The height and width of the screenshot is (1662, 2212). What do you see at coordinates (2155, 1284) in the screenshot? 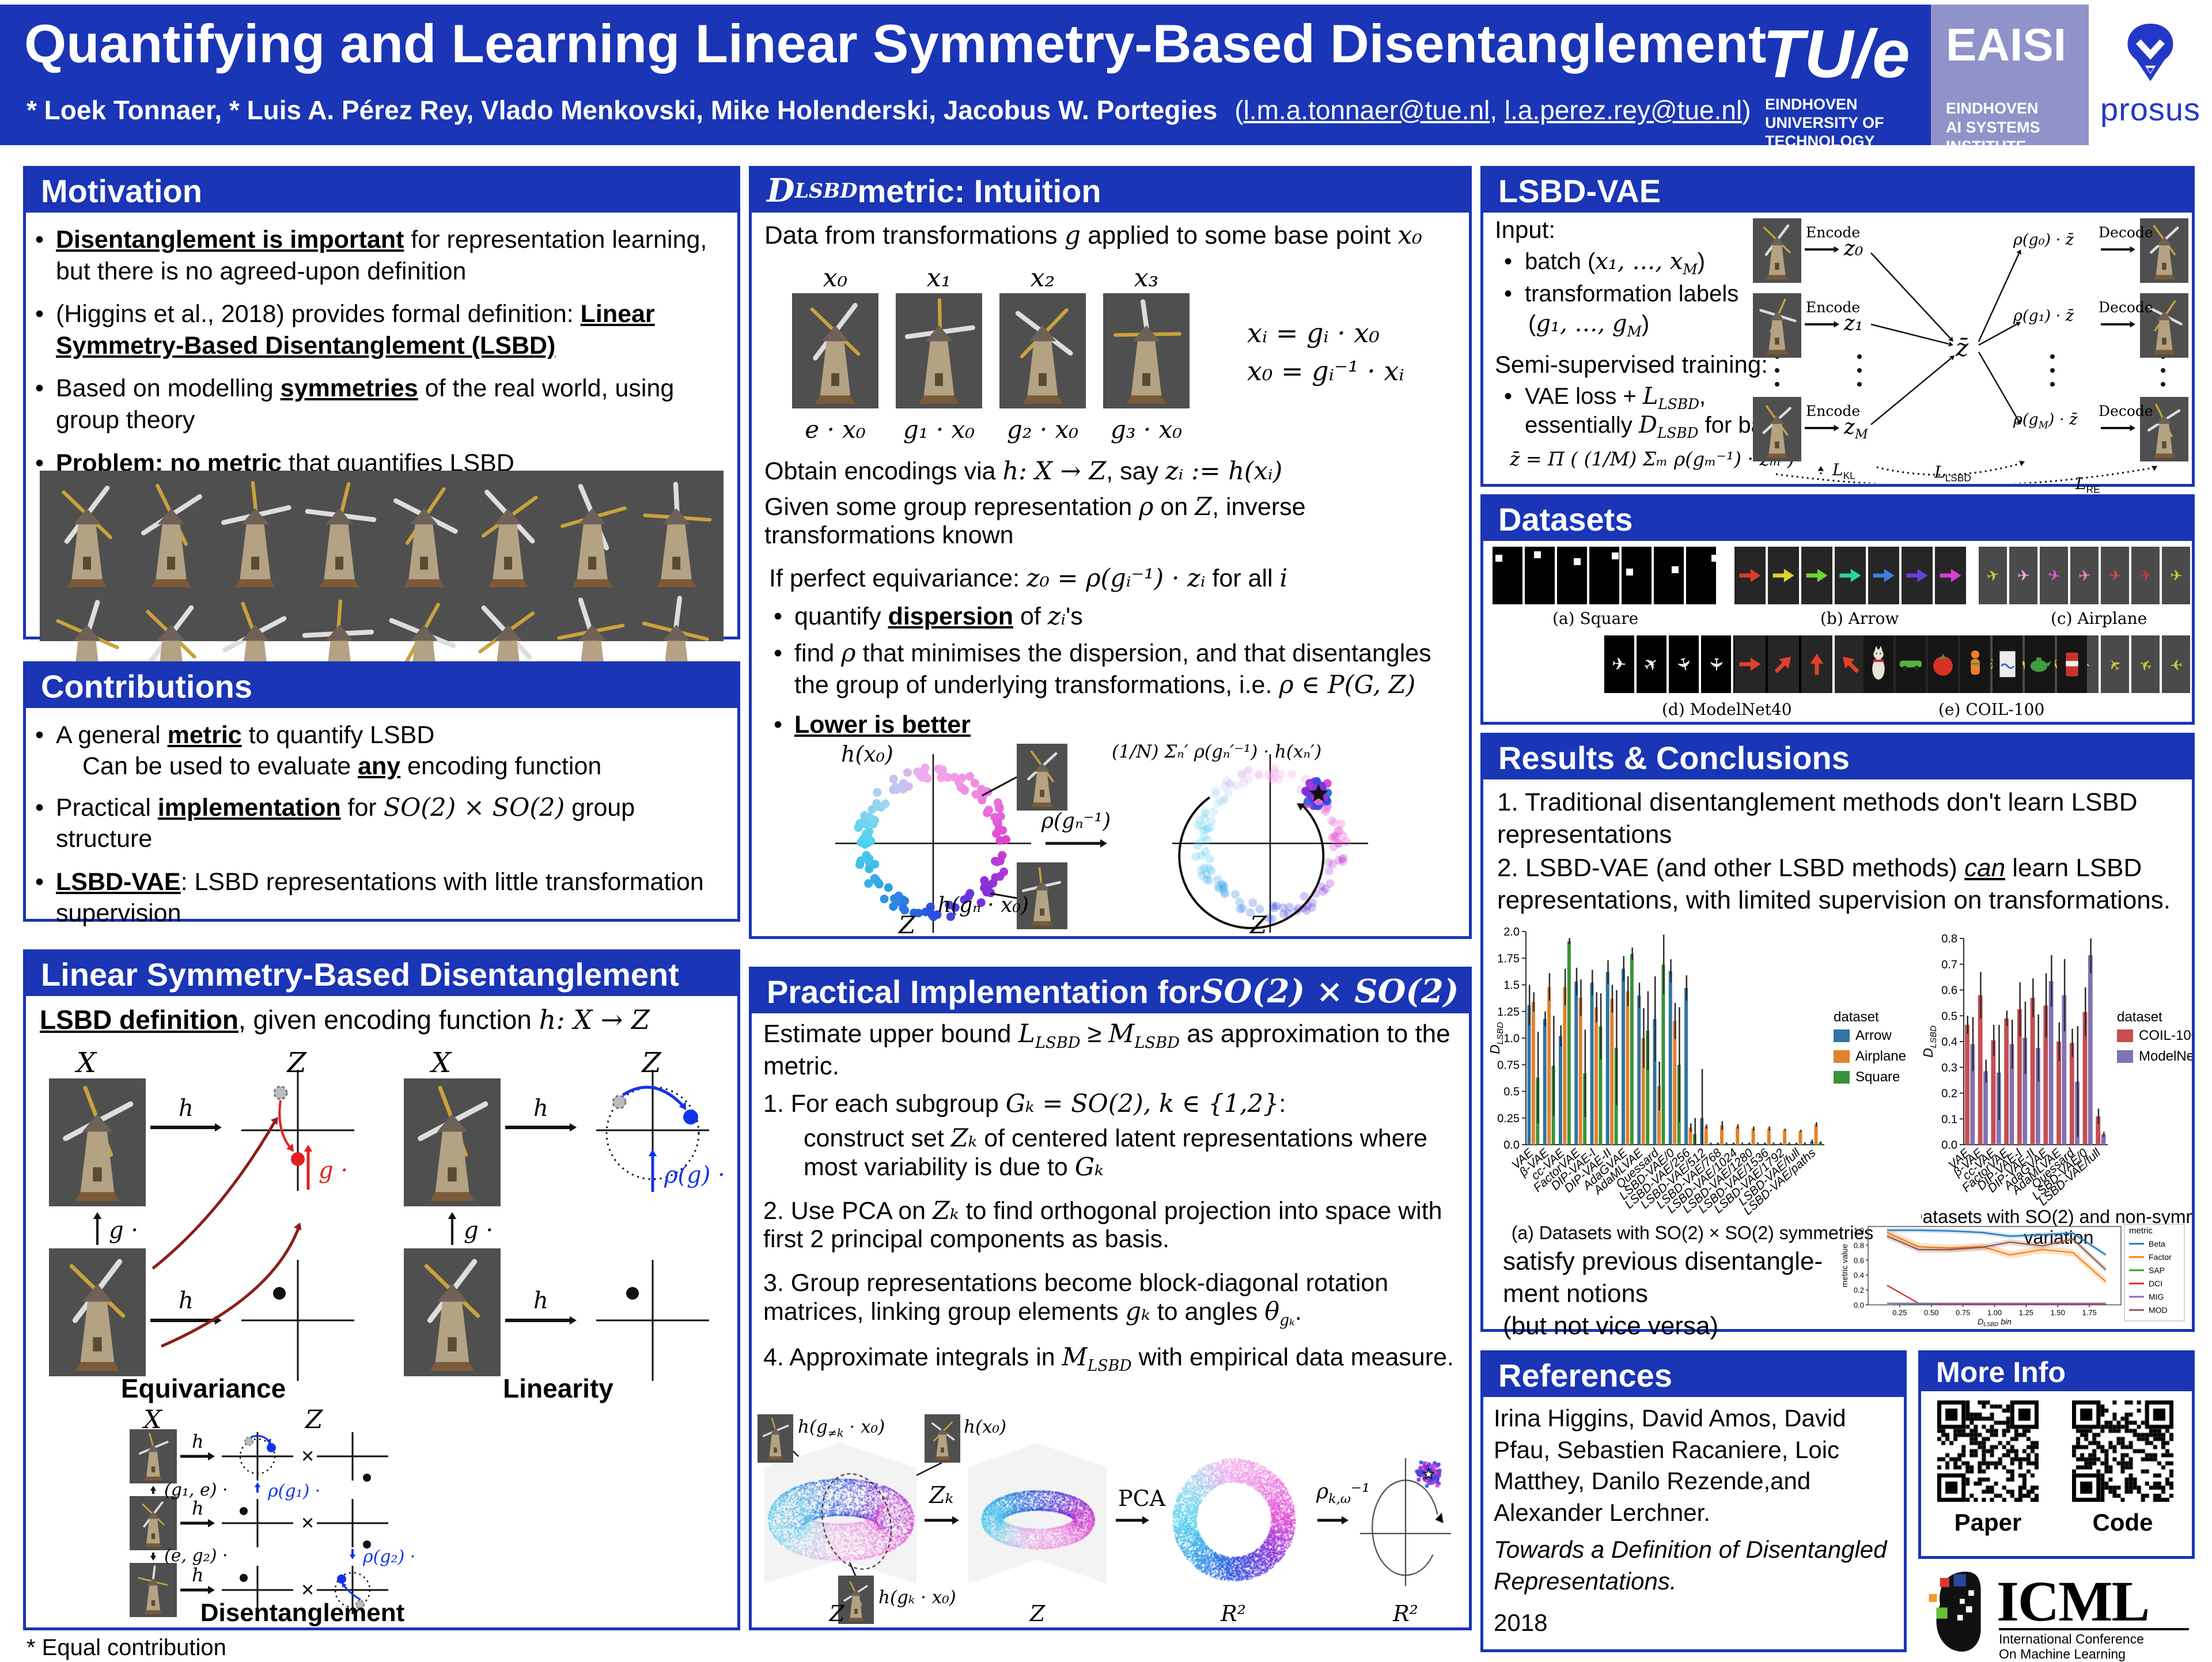
I see `svg-text: DCI` at bounding box center [2155, 1284].